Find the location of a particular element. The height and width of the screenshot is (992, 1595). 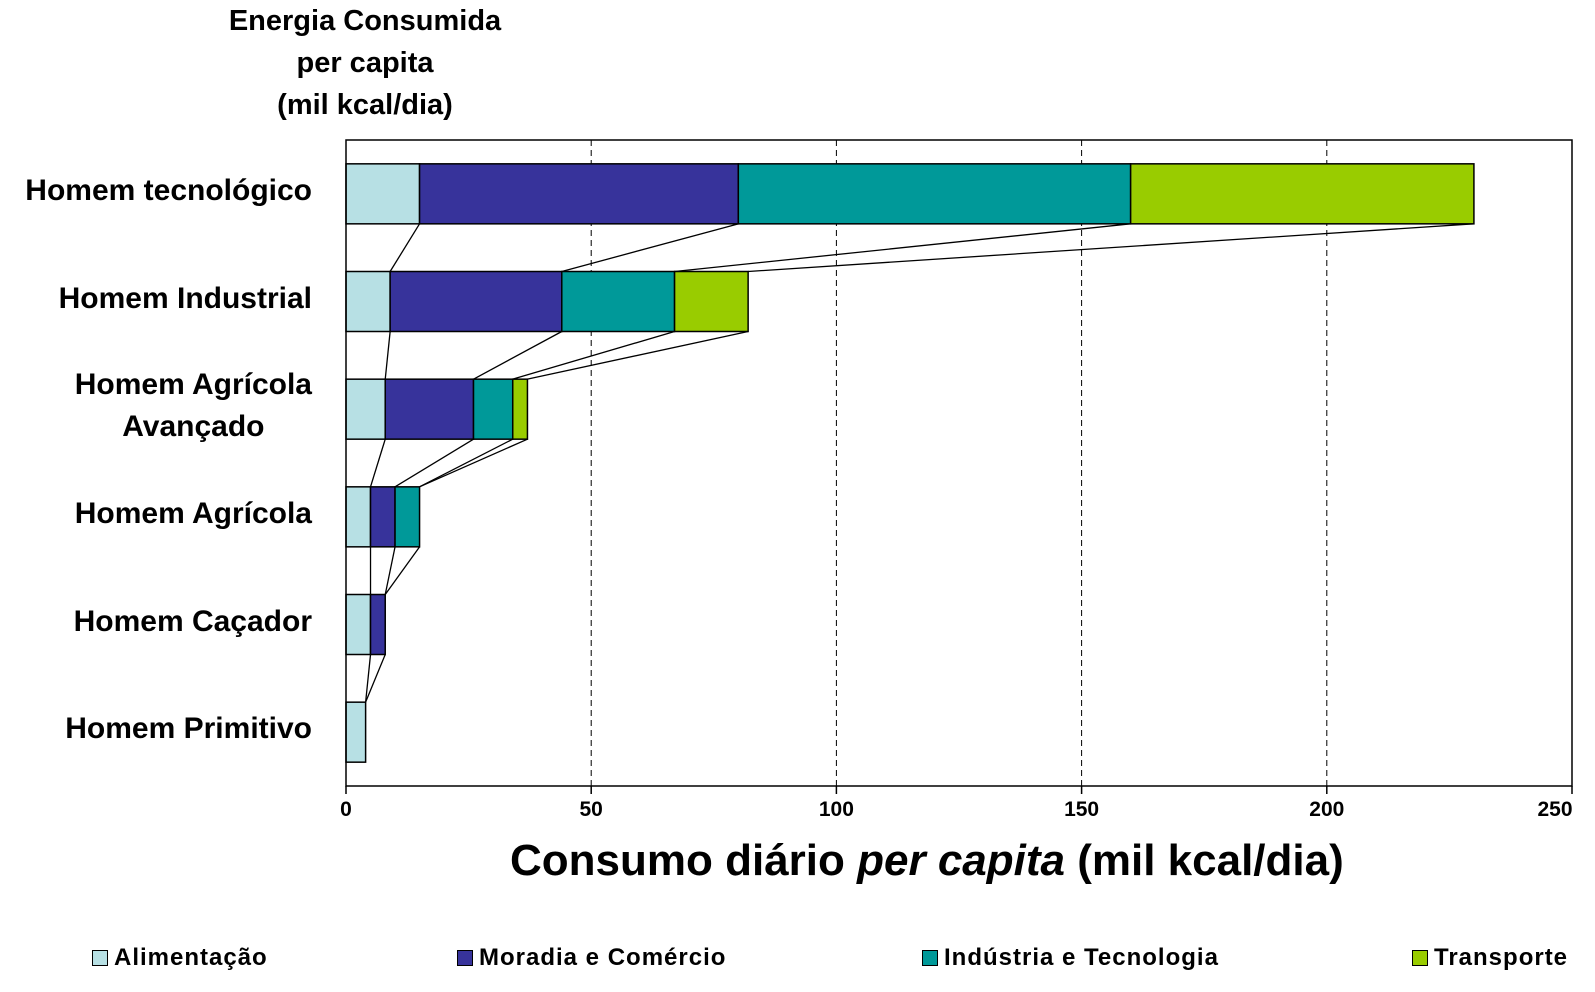

title-line-3: (mil kcal/dia) is located at coordinates (365, 105).